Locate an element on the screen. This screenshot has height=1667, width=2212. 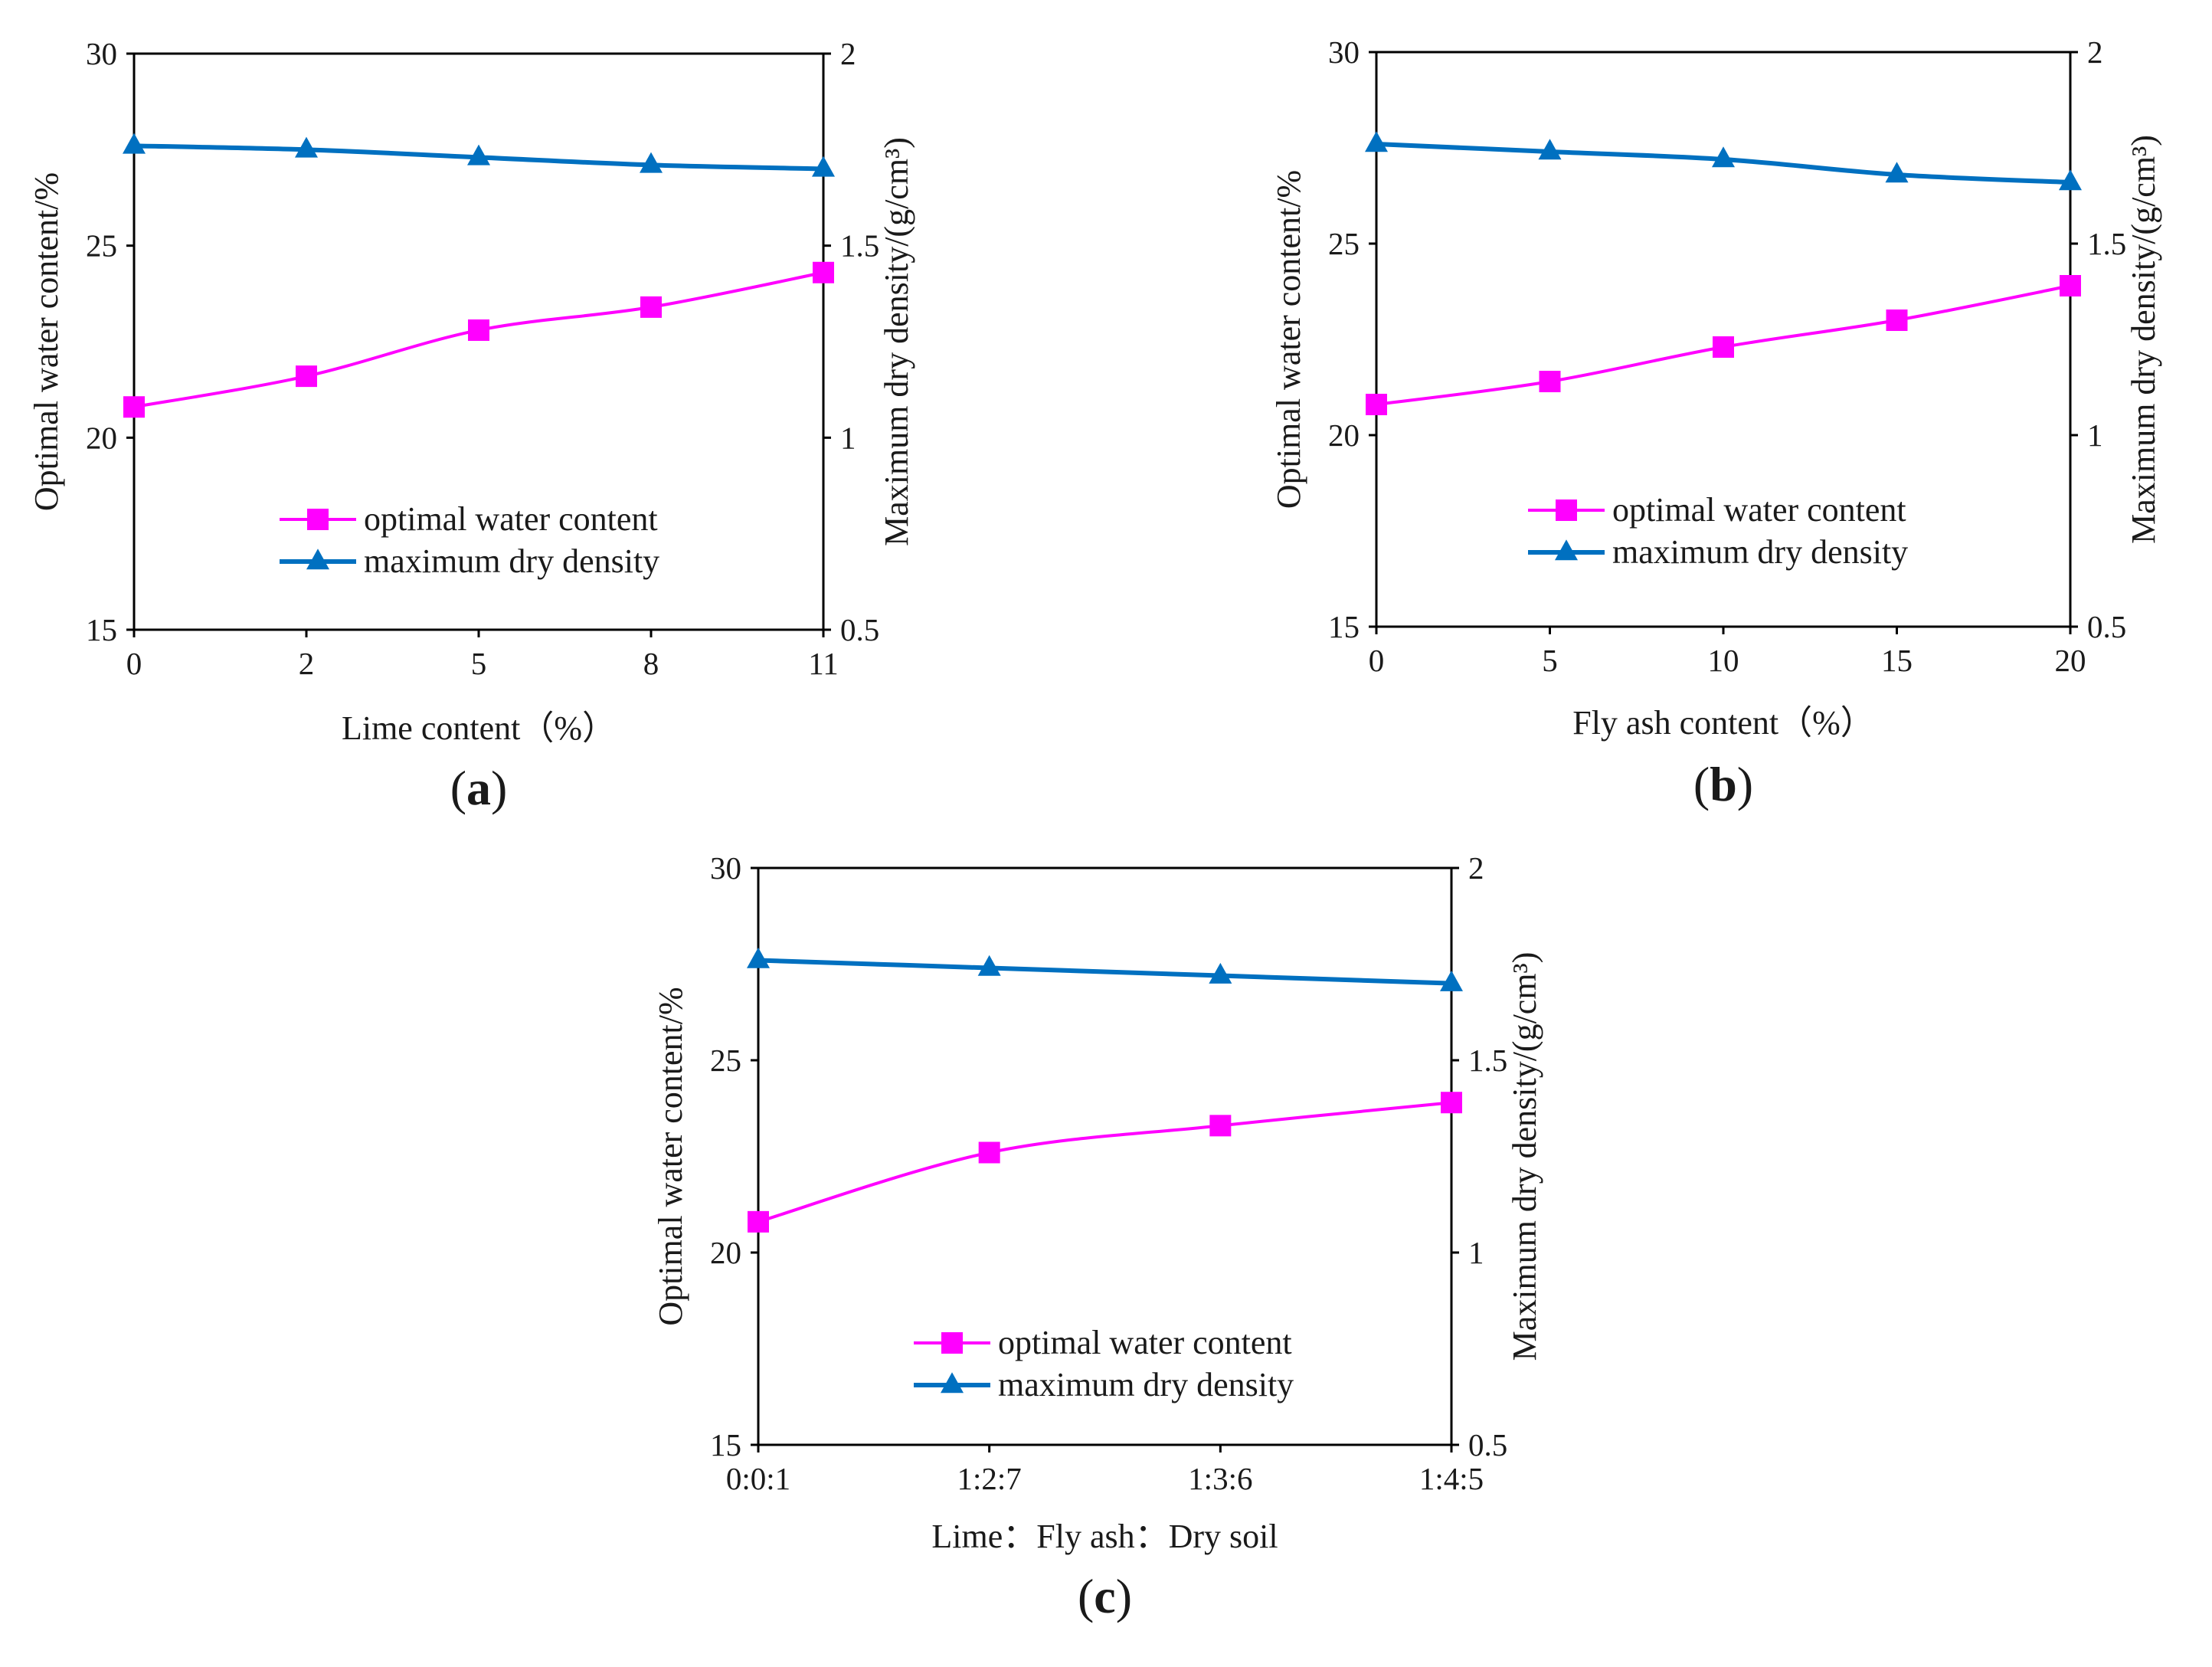
series-line-optimal-water-content is located at coordinates (1105, 1162).